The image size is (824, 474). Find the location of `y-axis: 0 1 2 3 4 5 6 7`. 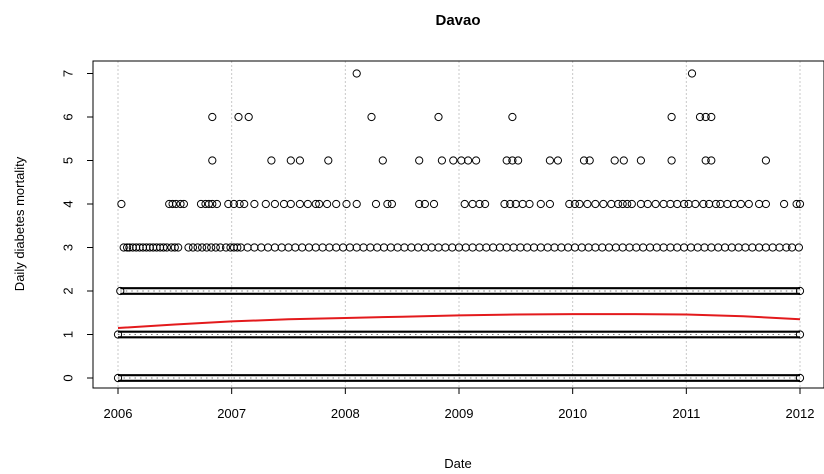

y-axis: 0 1 2 3 4 5 6 7 is located at coordinates (77, 226).